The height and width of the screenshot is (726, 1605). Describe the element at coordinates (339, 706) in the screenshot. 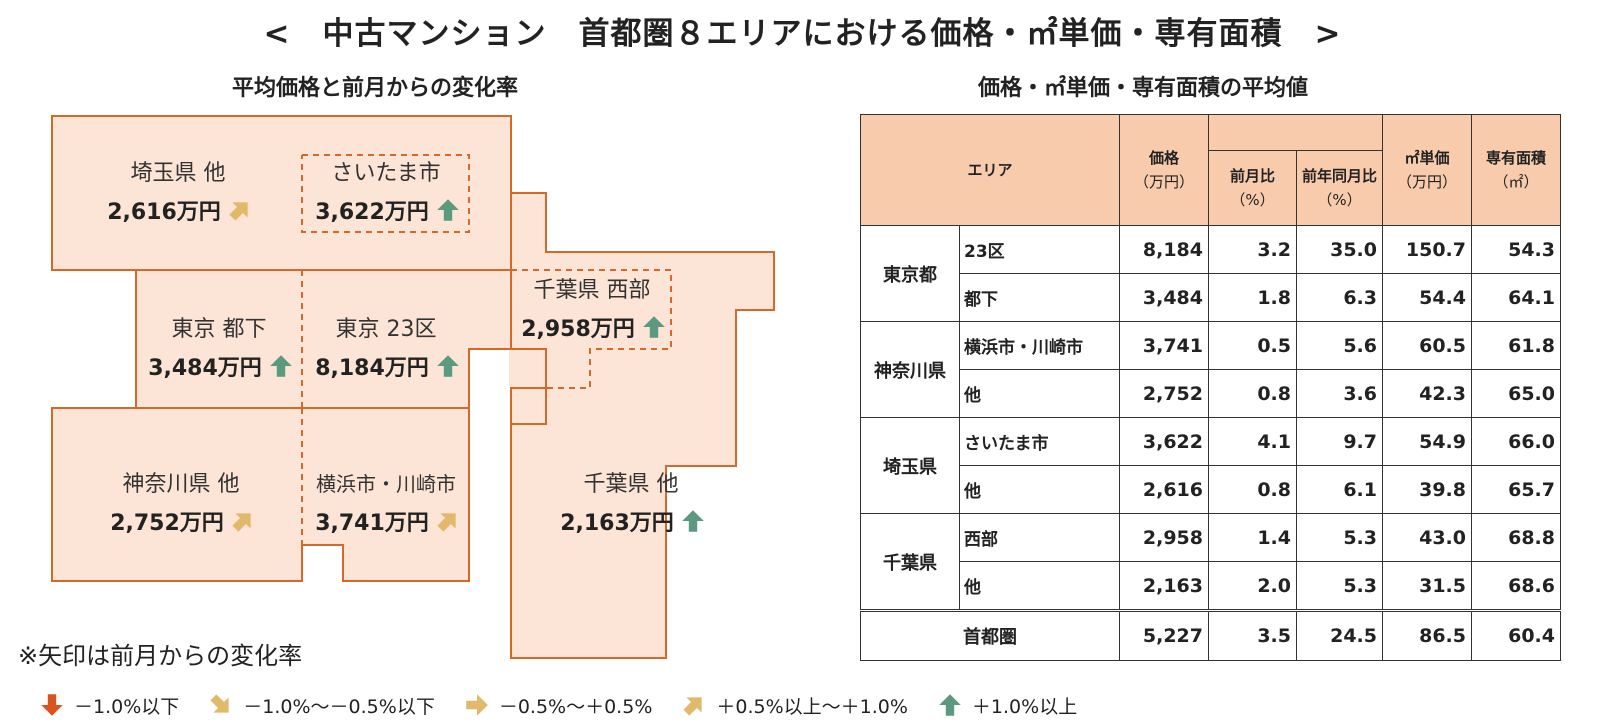

I see `legend-label: －1.0%～－0.5%以下` at that location.